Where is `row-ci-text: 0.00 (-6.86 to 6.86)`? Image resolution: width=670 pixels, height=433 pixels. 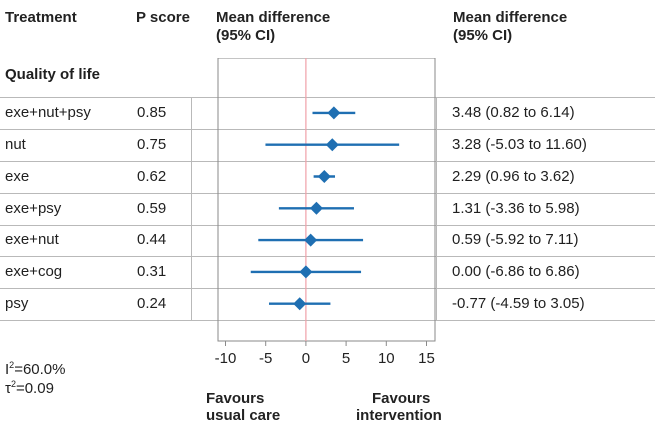 row-ci-text: 0.00 (-6.86 to 6.86) is located at coordinates (516, 271).